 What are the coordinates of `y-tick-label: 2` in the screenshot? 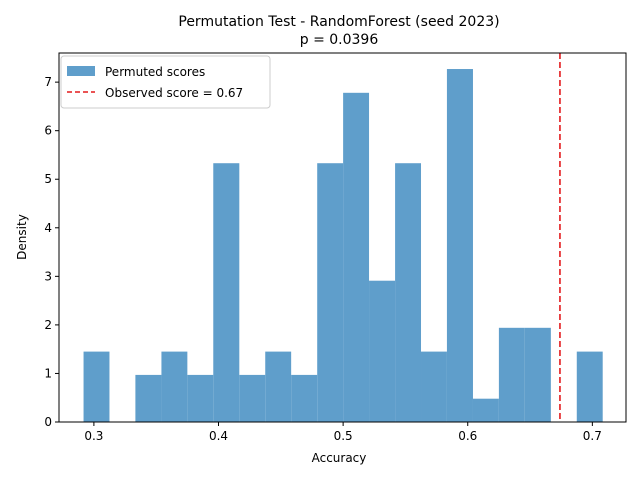 It's located at (48, 325).